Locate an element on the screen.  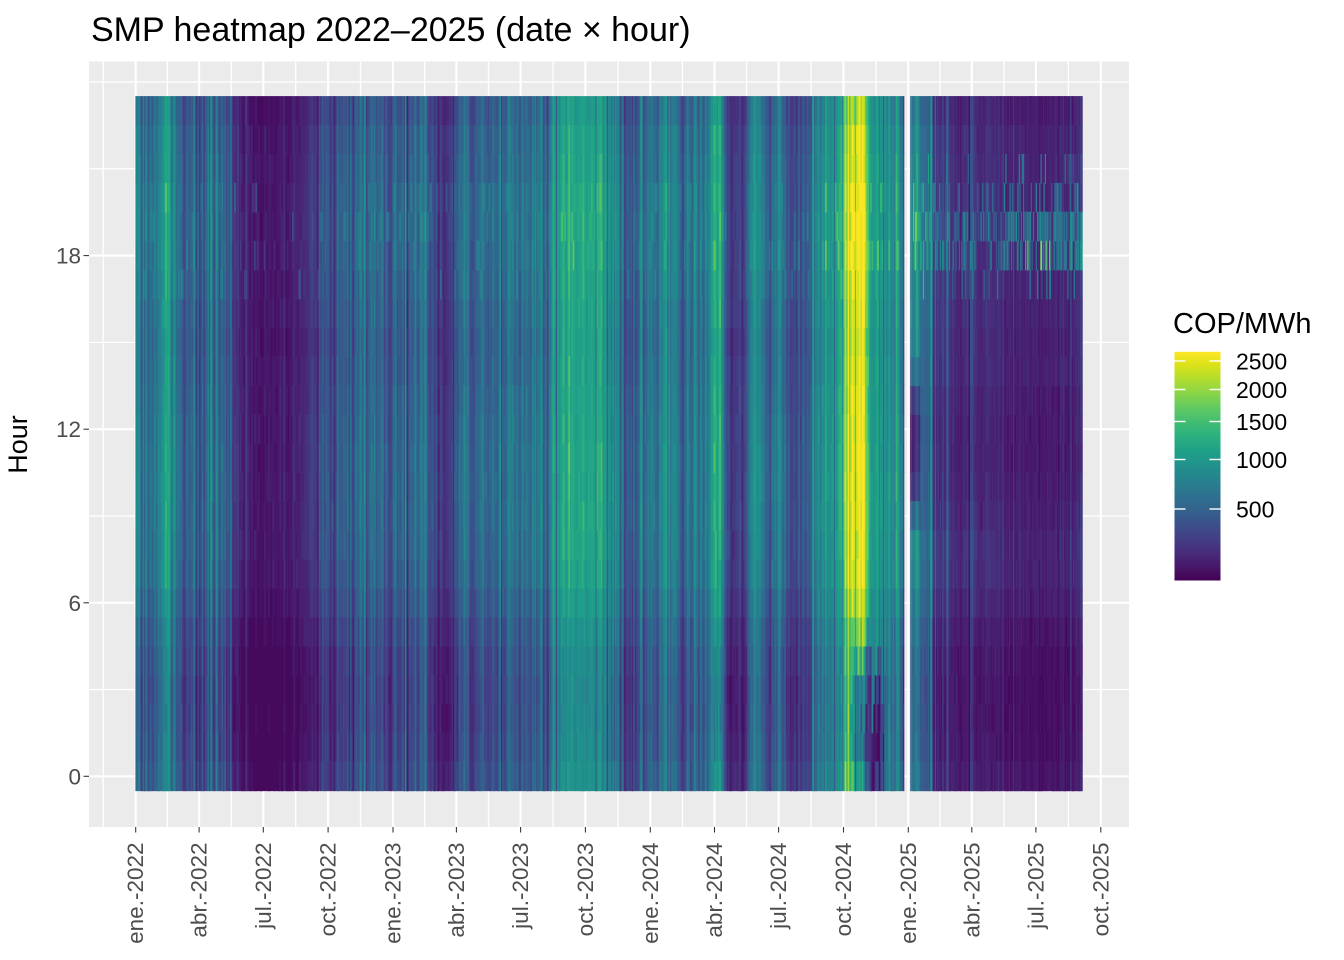
svg-text: oct.-2024 is located at coordinates (843, 890).